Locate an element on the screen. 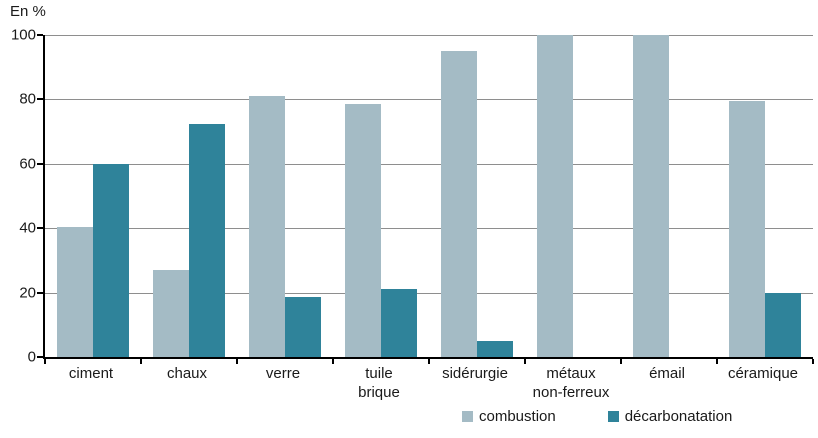 This screenshot has height=438, width=818. category-label-3: verre is located at coordinates (283, 373).